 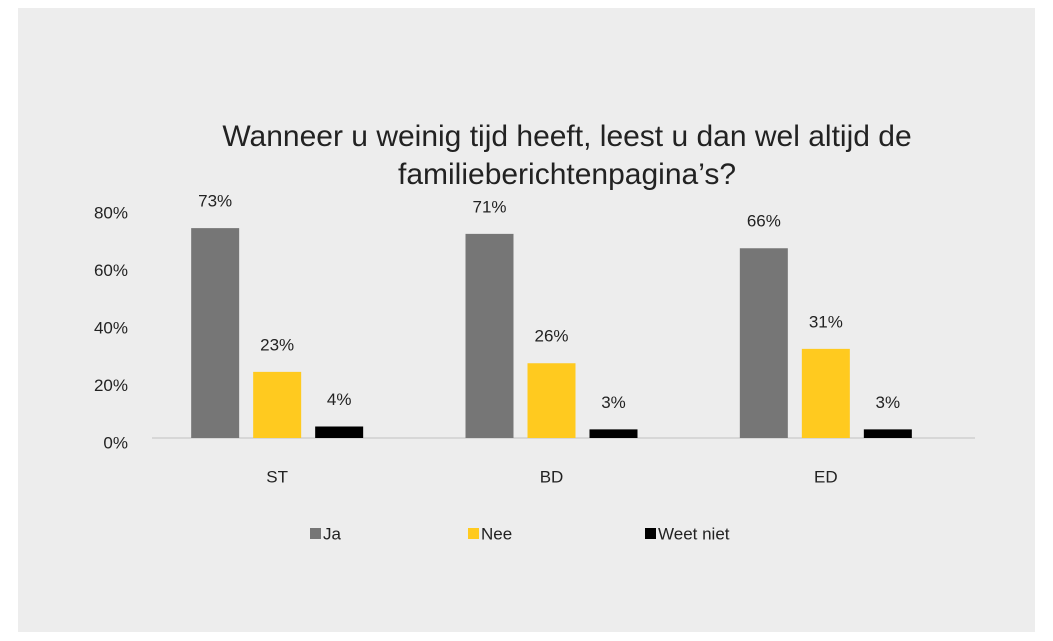 I want to click on legend-label: Weet niet, so click(x=694, y=533).